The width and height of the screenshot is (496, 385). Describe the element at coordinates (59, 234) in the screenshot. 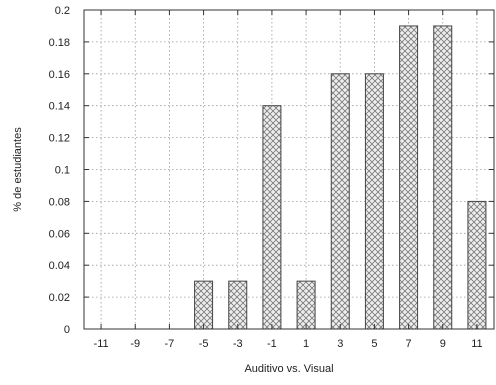

I see `y-tick-label: 0.06` at that location.